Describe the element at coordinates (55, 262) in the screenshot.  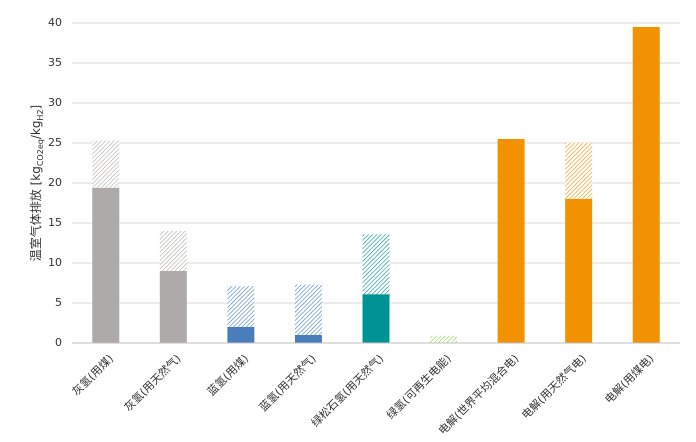
I see `y-tick-label: 10` at that location.